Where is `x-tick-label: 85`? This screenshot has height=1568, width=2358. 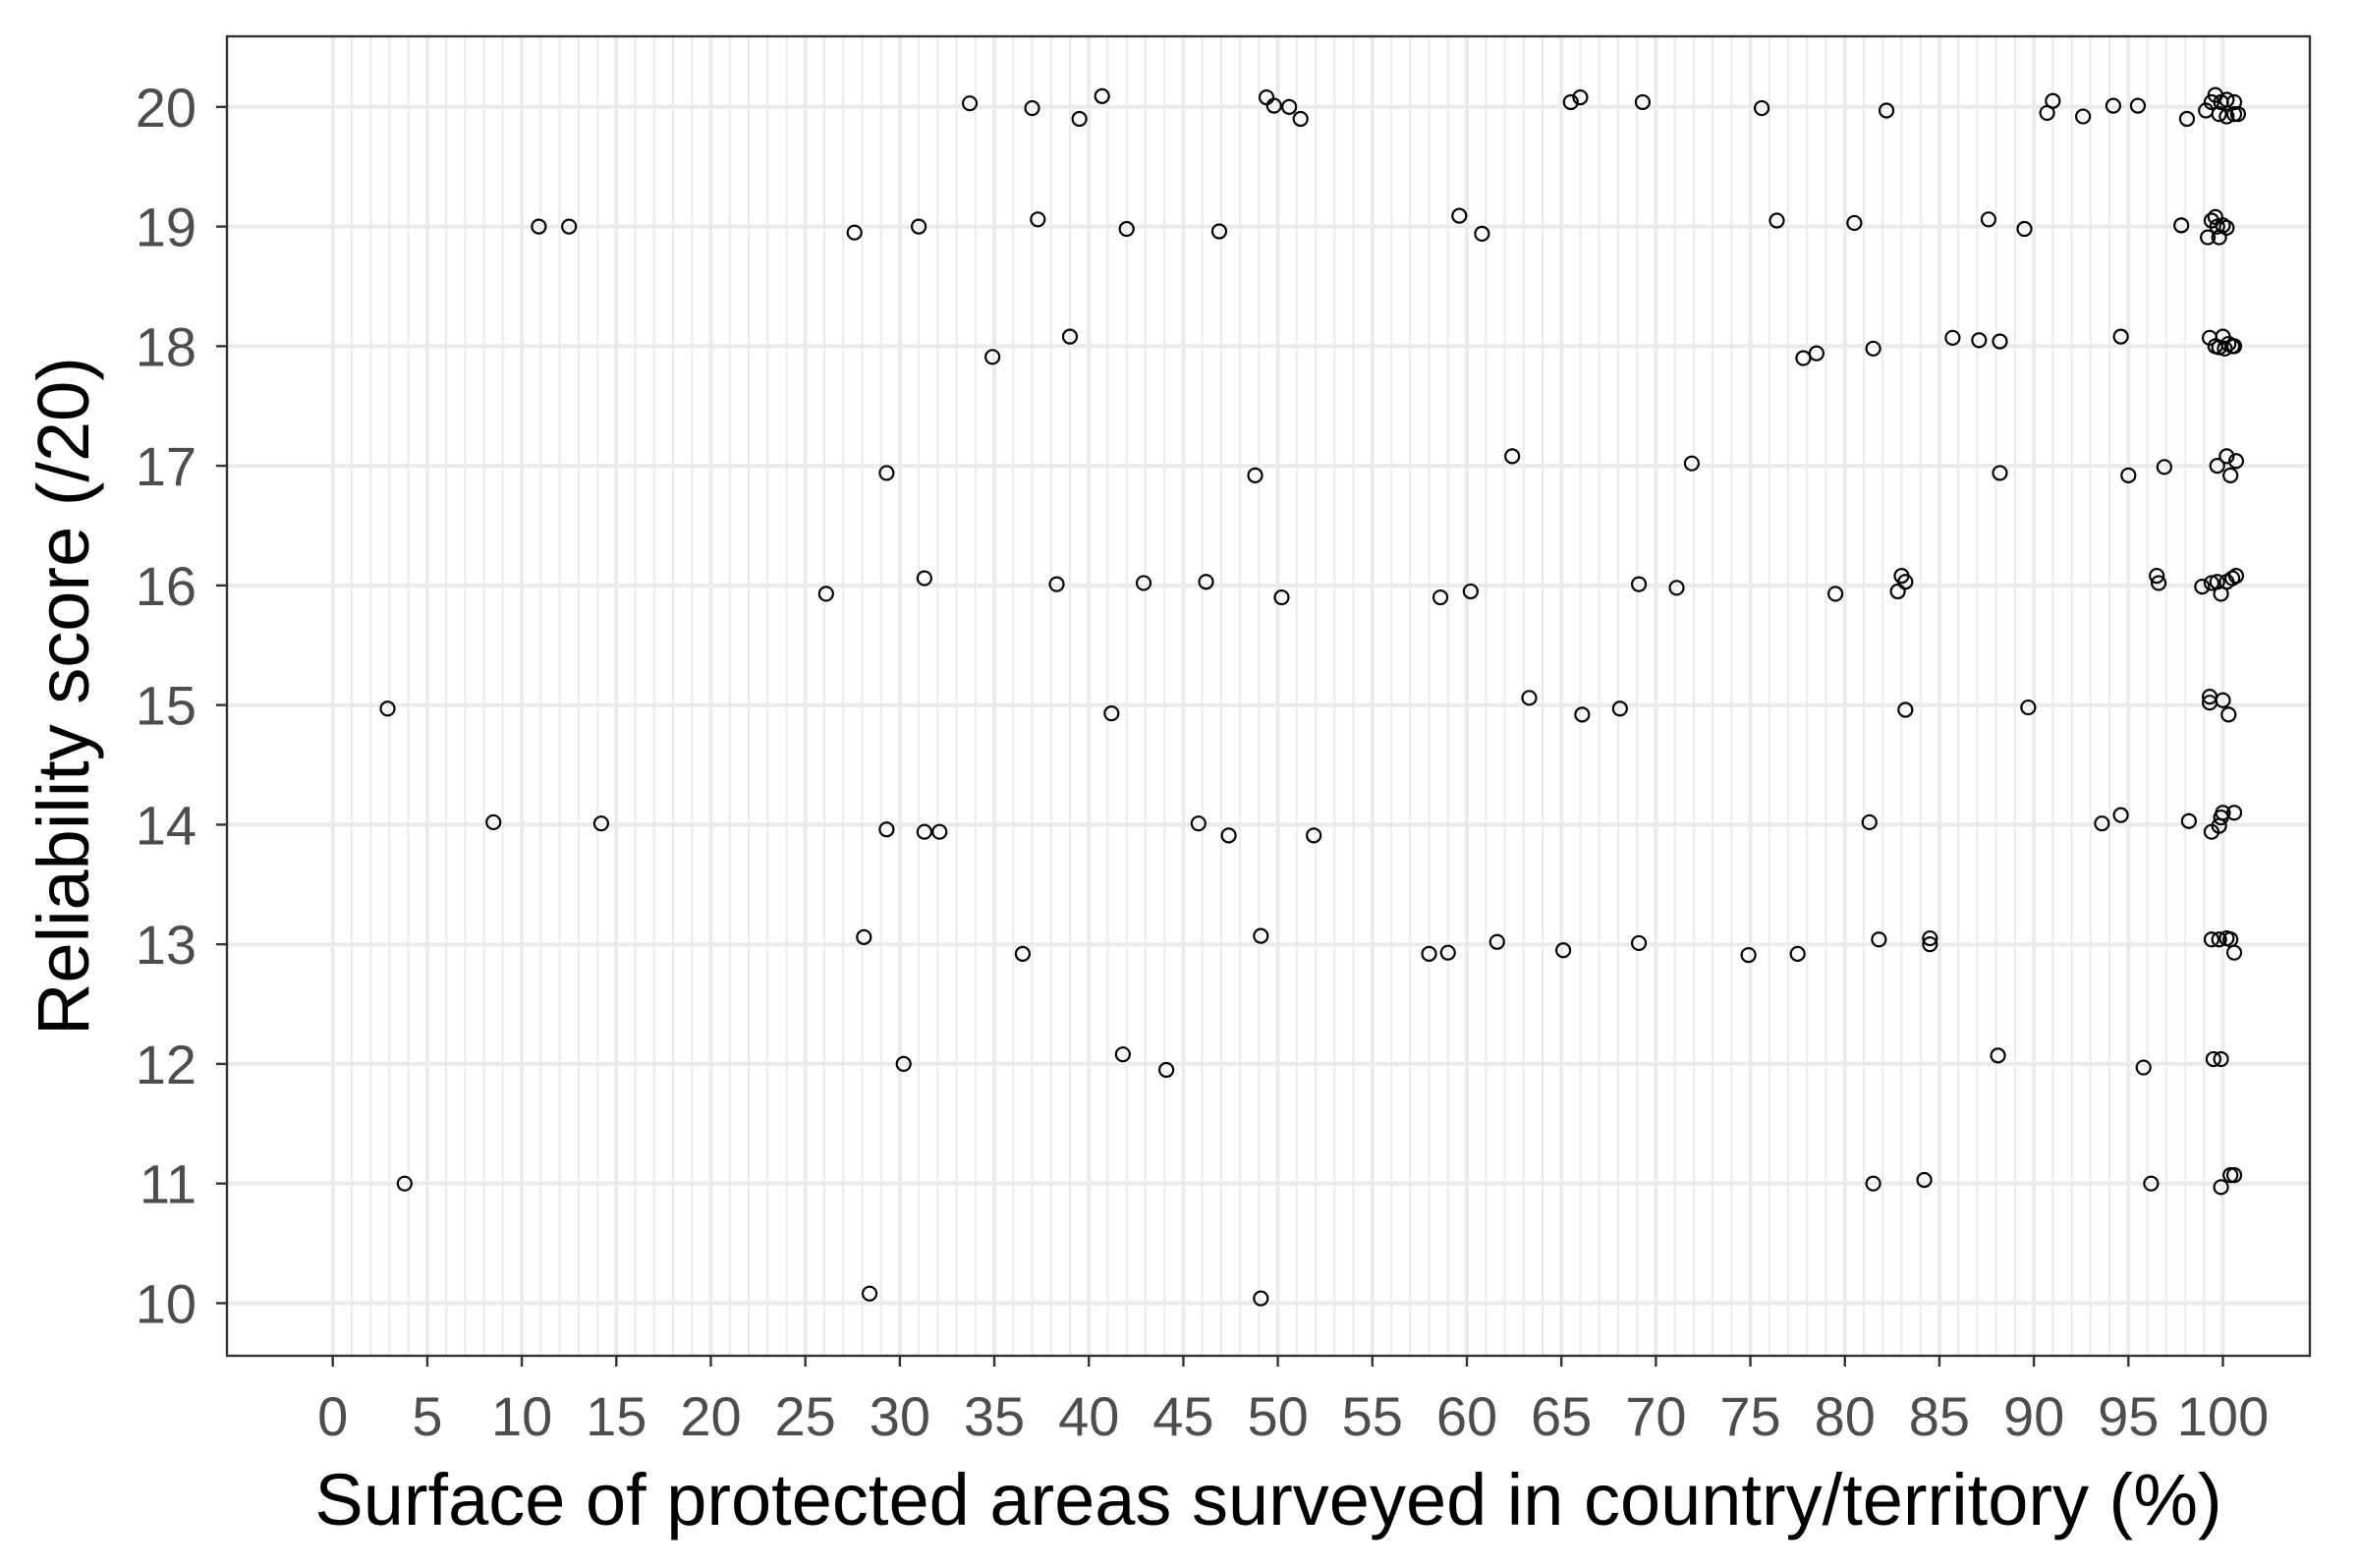 x-tick-label: 85 is located at coordinates (1939, 1416).